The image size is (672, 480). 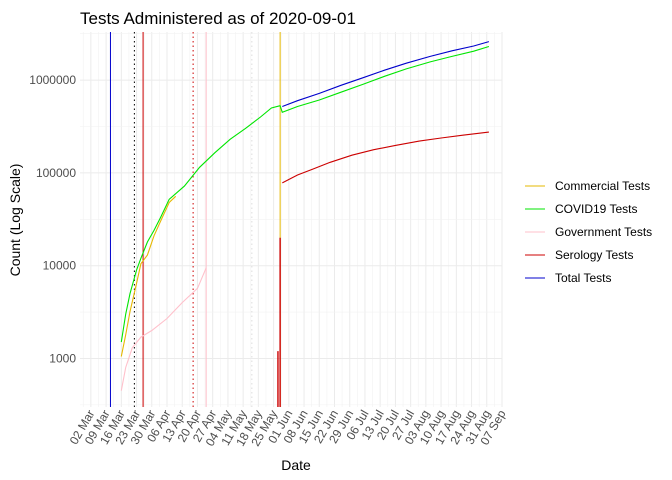 What do you see at coordinates (296, 465) in the screenshot?
I see `x-axis-title: Date` at bounding box center [296, 465].